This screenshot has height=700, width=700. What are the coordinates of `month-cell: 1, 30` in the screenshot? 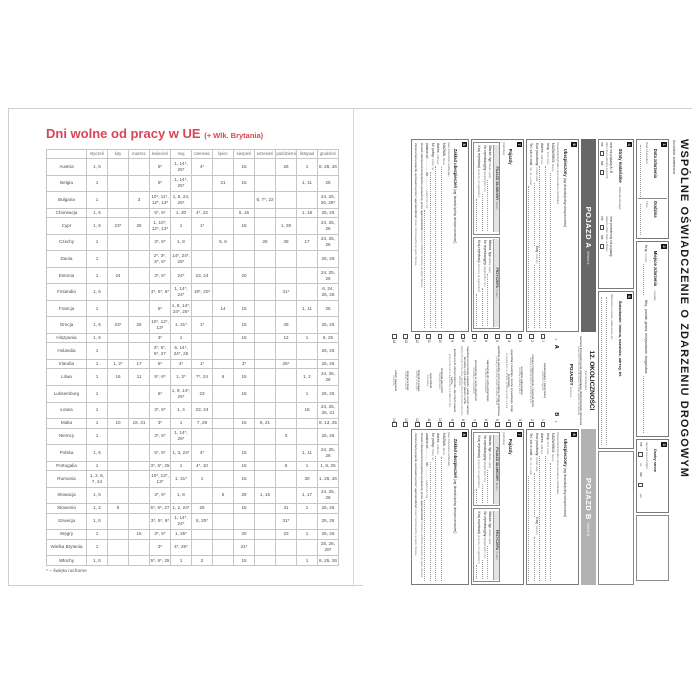 It's located at (181, 213).